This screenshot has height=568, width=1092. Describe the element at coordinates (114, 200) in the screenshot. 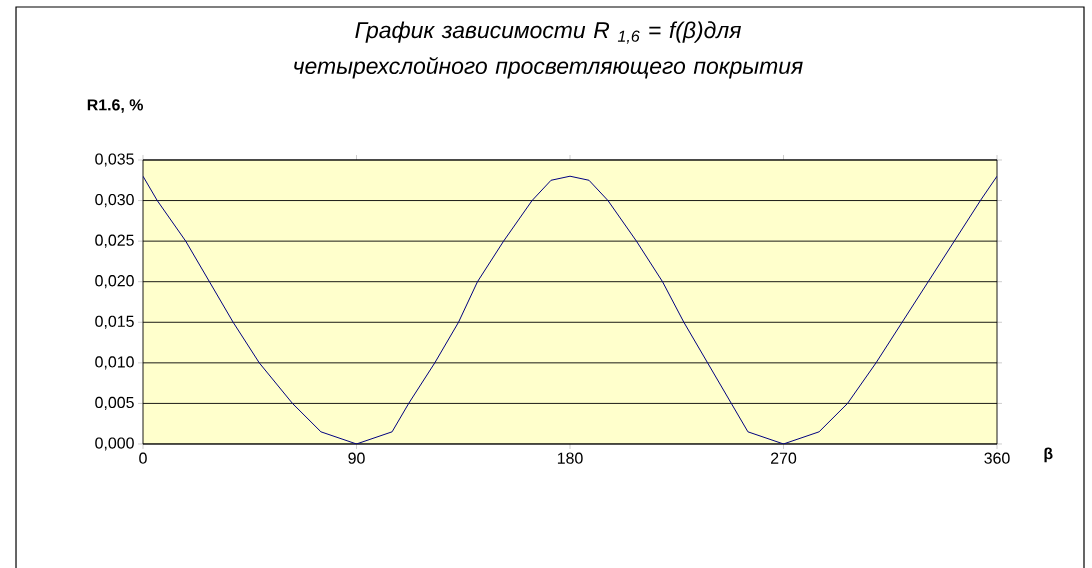

I see `y-tick-label: 0,030` at that location.